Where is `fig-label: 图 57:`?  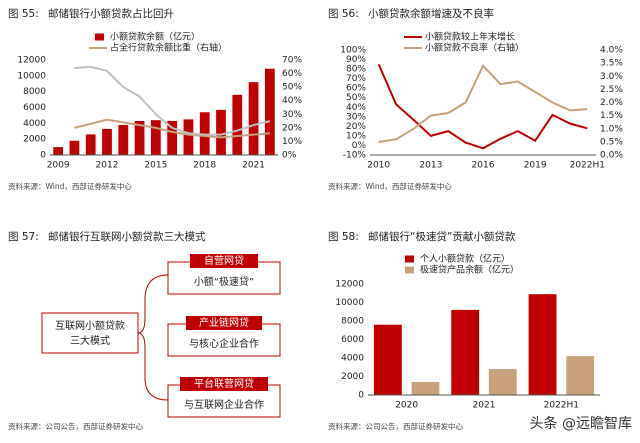 fig-label: 图 57: is located at coordinates (23, 237).